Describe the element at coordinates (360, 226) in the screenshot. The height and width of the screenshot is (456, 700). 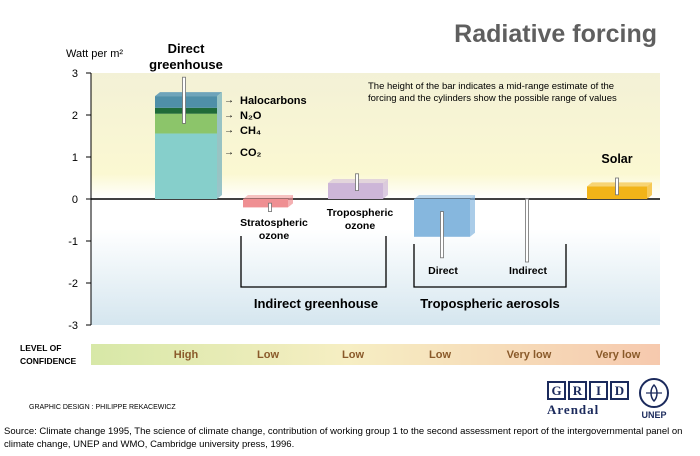
I see `tropospheric-ozone-label-line2: ozone` at that location.